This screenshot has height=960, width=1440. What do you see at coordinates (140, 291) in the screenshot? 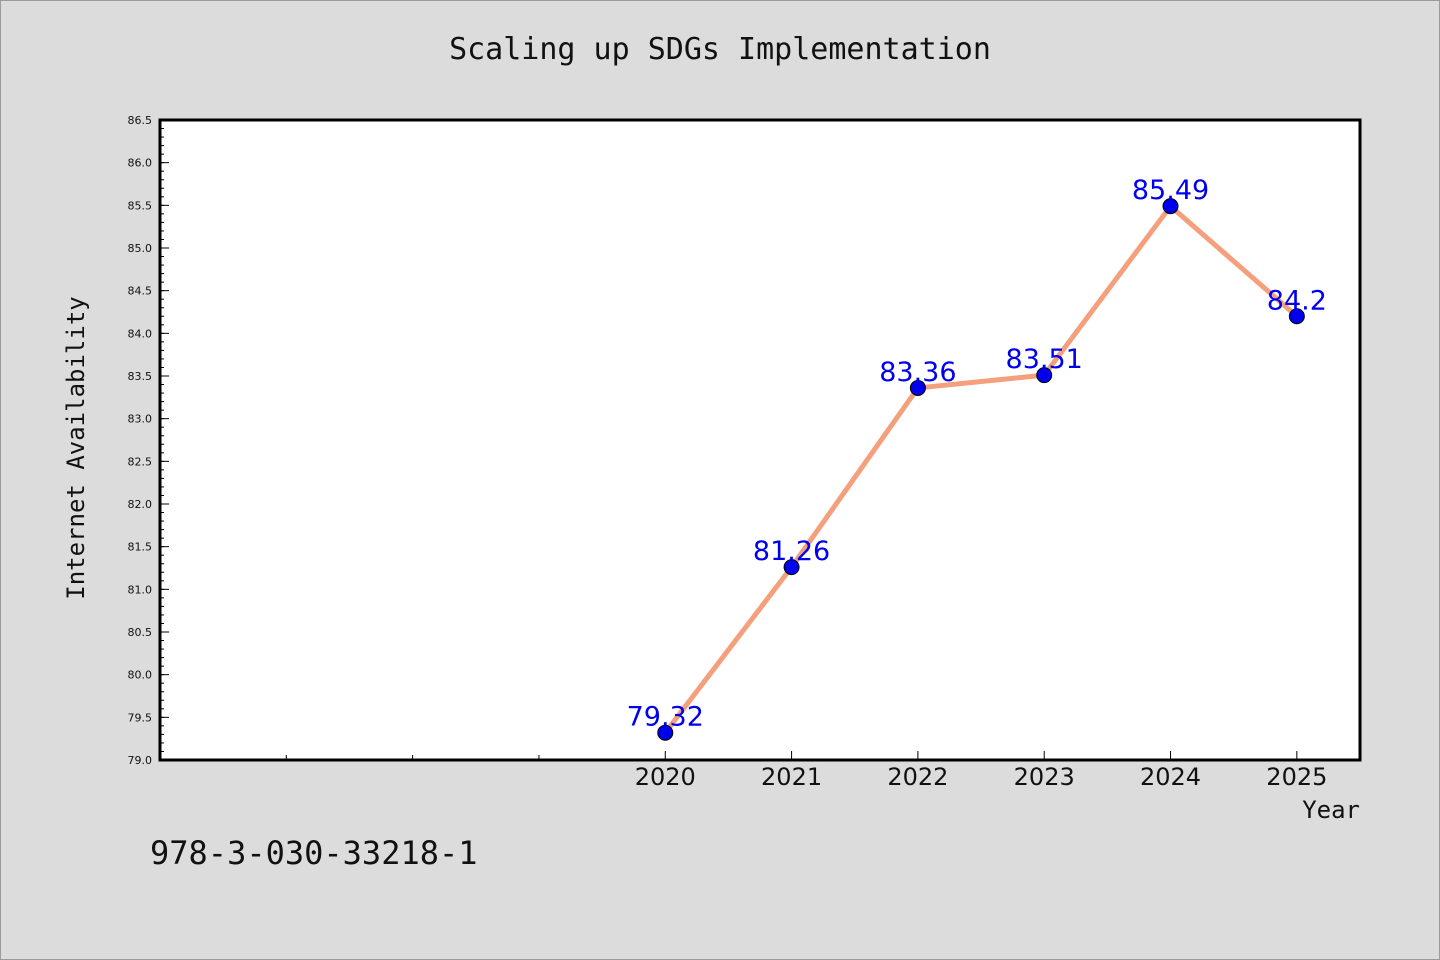
I see `y-tick-label: 84.5` at bounding box center [140, 291].